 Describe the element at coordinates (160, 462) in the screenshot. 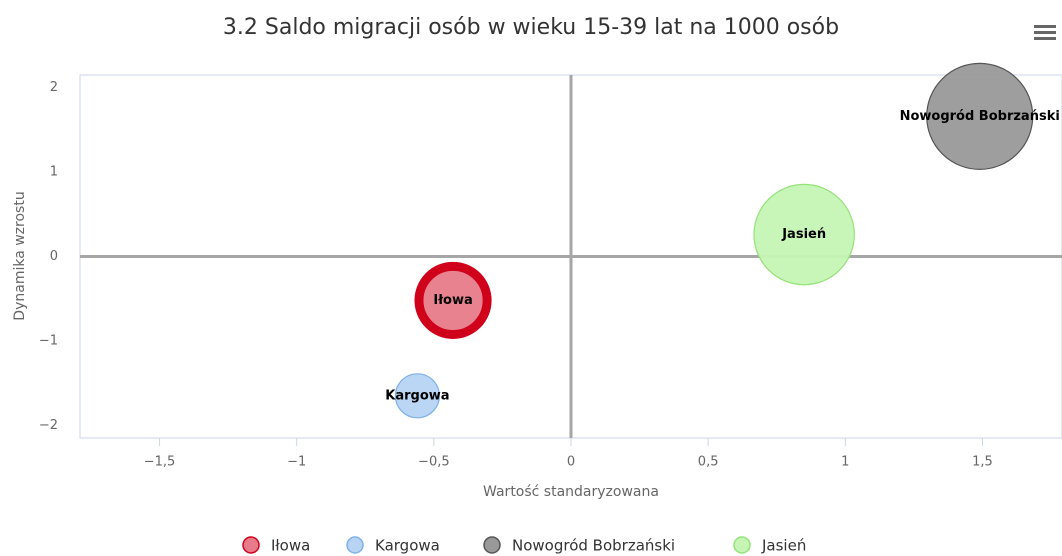

I see `x-tick-label: −1,5` at that location.